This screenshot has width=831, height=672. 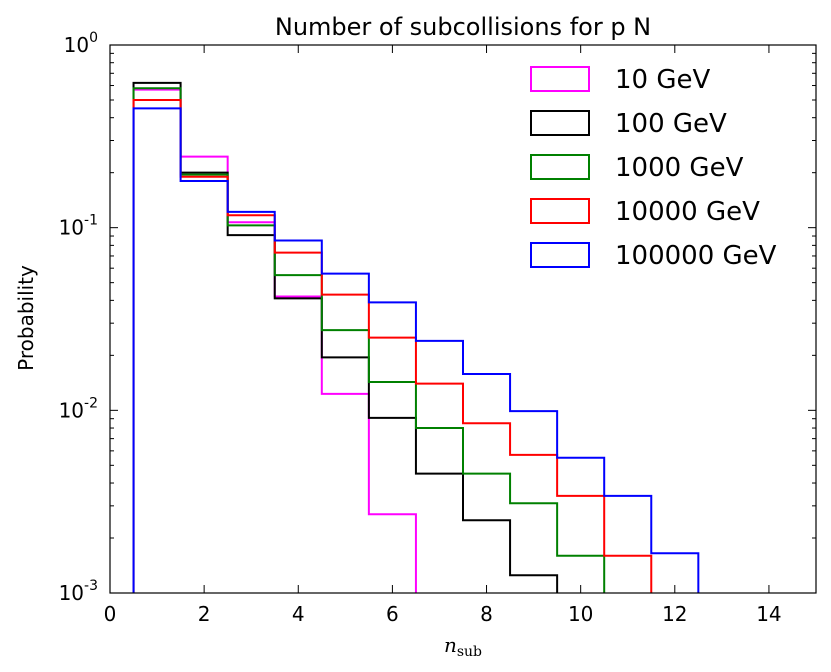 What do you see at coordinates (560, 211) in the screenshot?
I see `legend-swatch-10000-gev` at bounding box center [560, 211].